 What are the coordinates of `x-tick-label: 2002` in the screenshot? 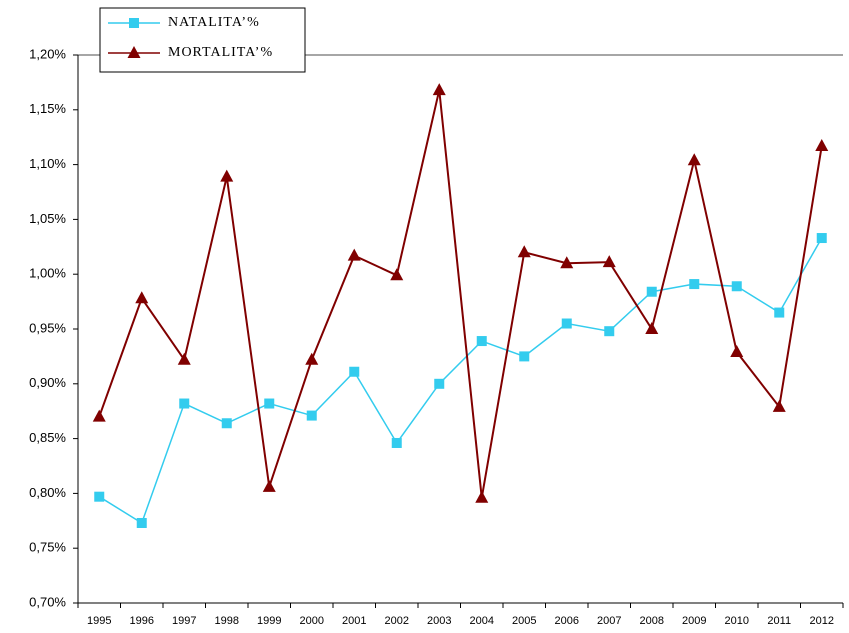 It's located at (397, 621).